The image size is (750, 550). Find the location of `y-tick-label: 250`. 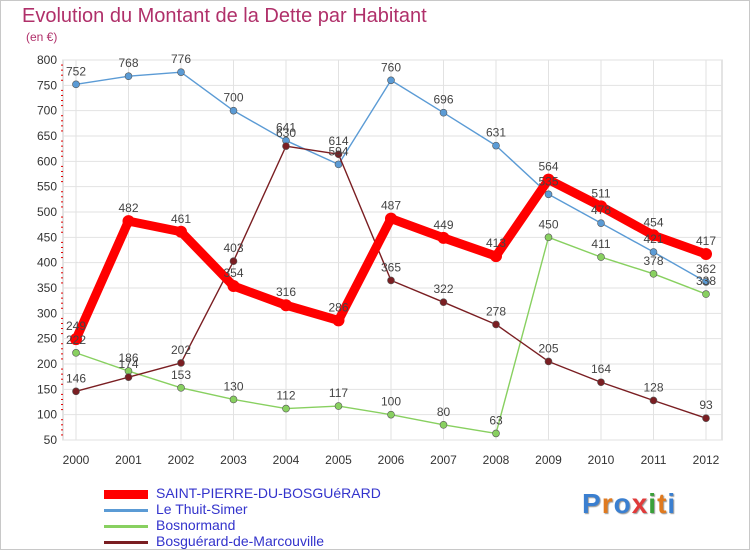

y-tick-label: 250 is located at coordinates (47, 339).